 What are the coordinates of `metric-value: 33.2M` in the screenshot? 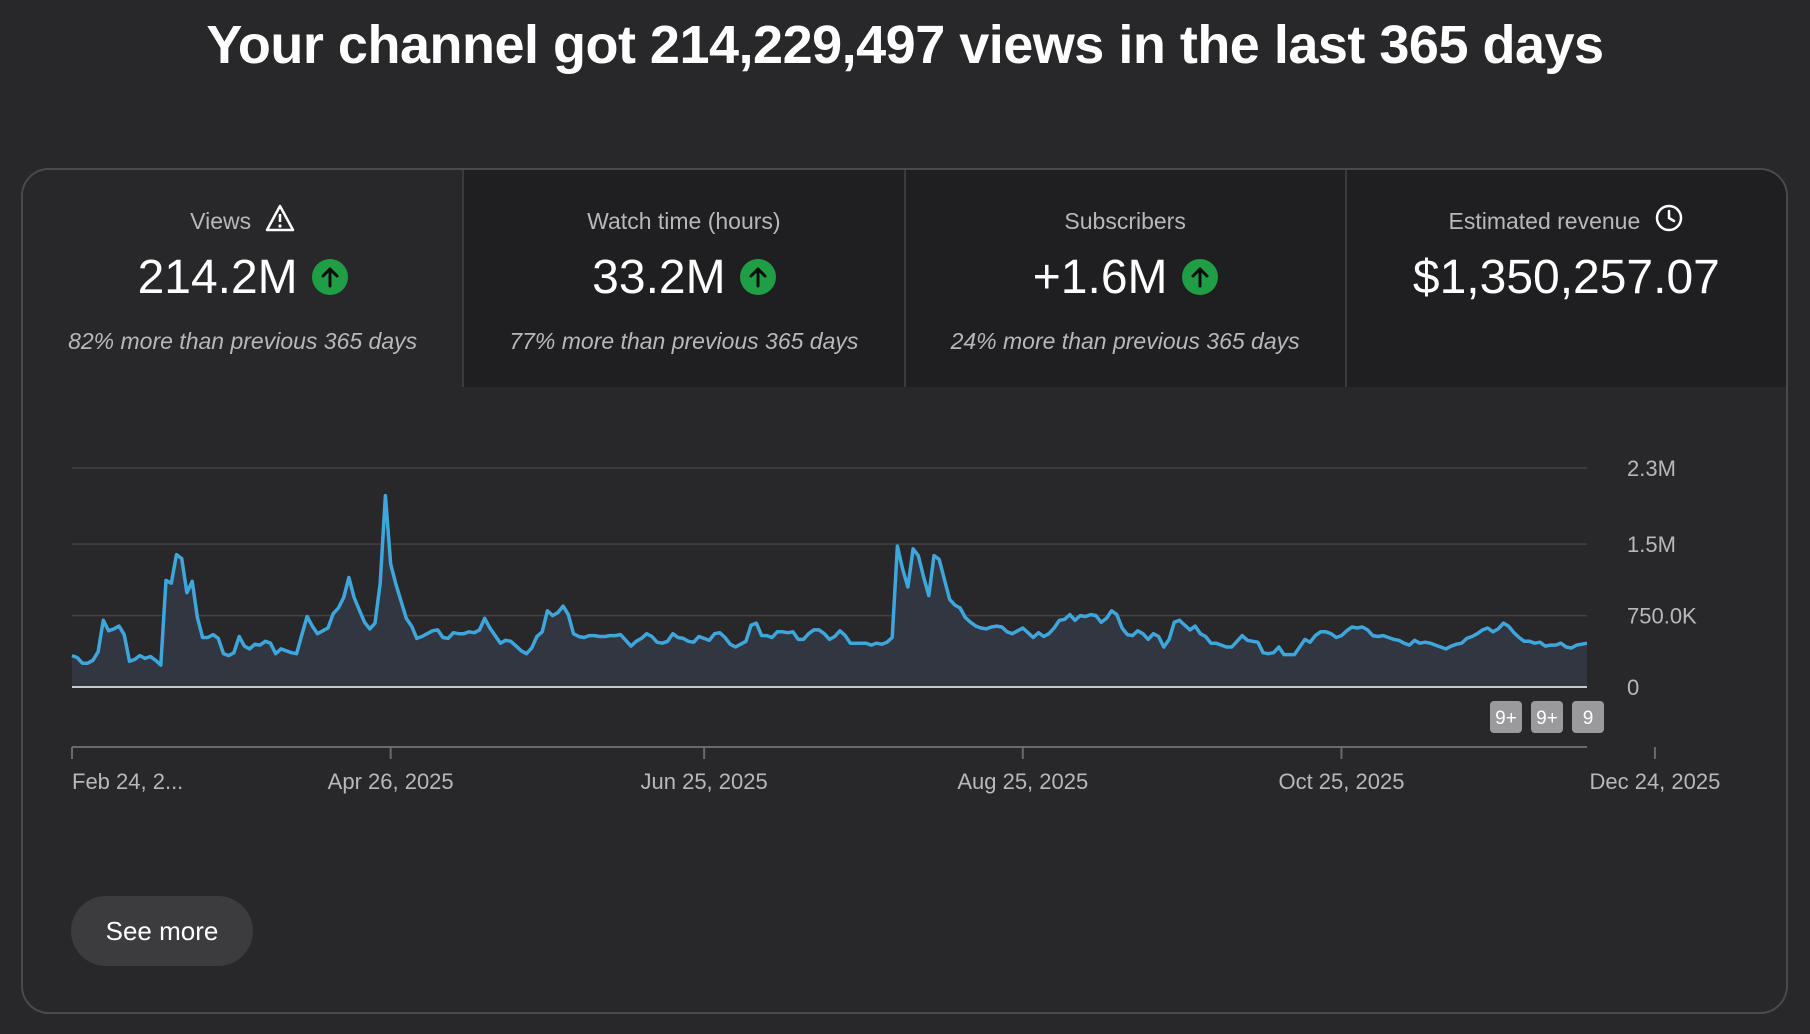 It's located at (659, 277).